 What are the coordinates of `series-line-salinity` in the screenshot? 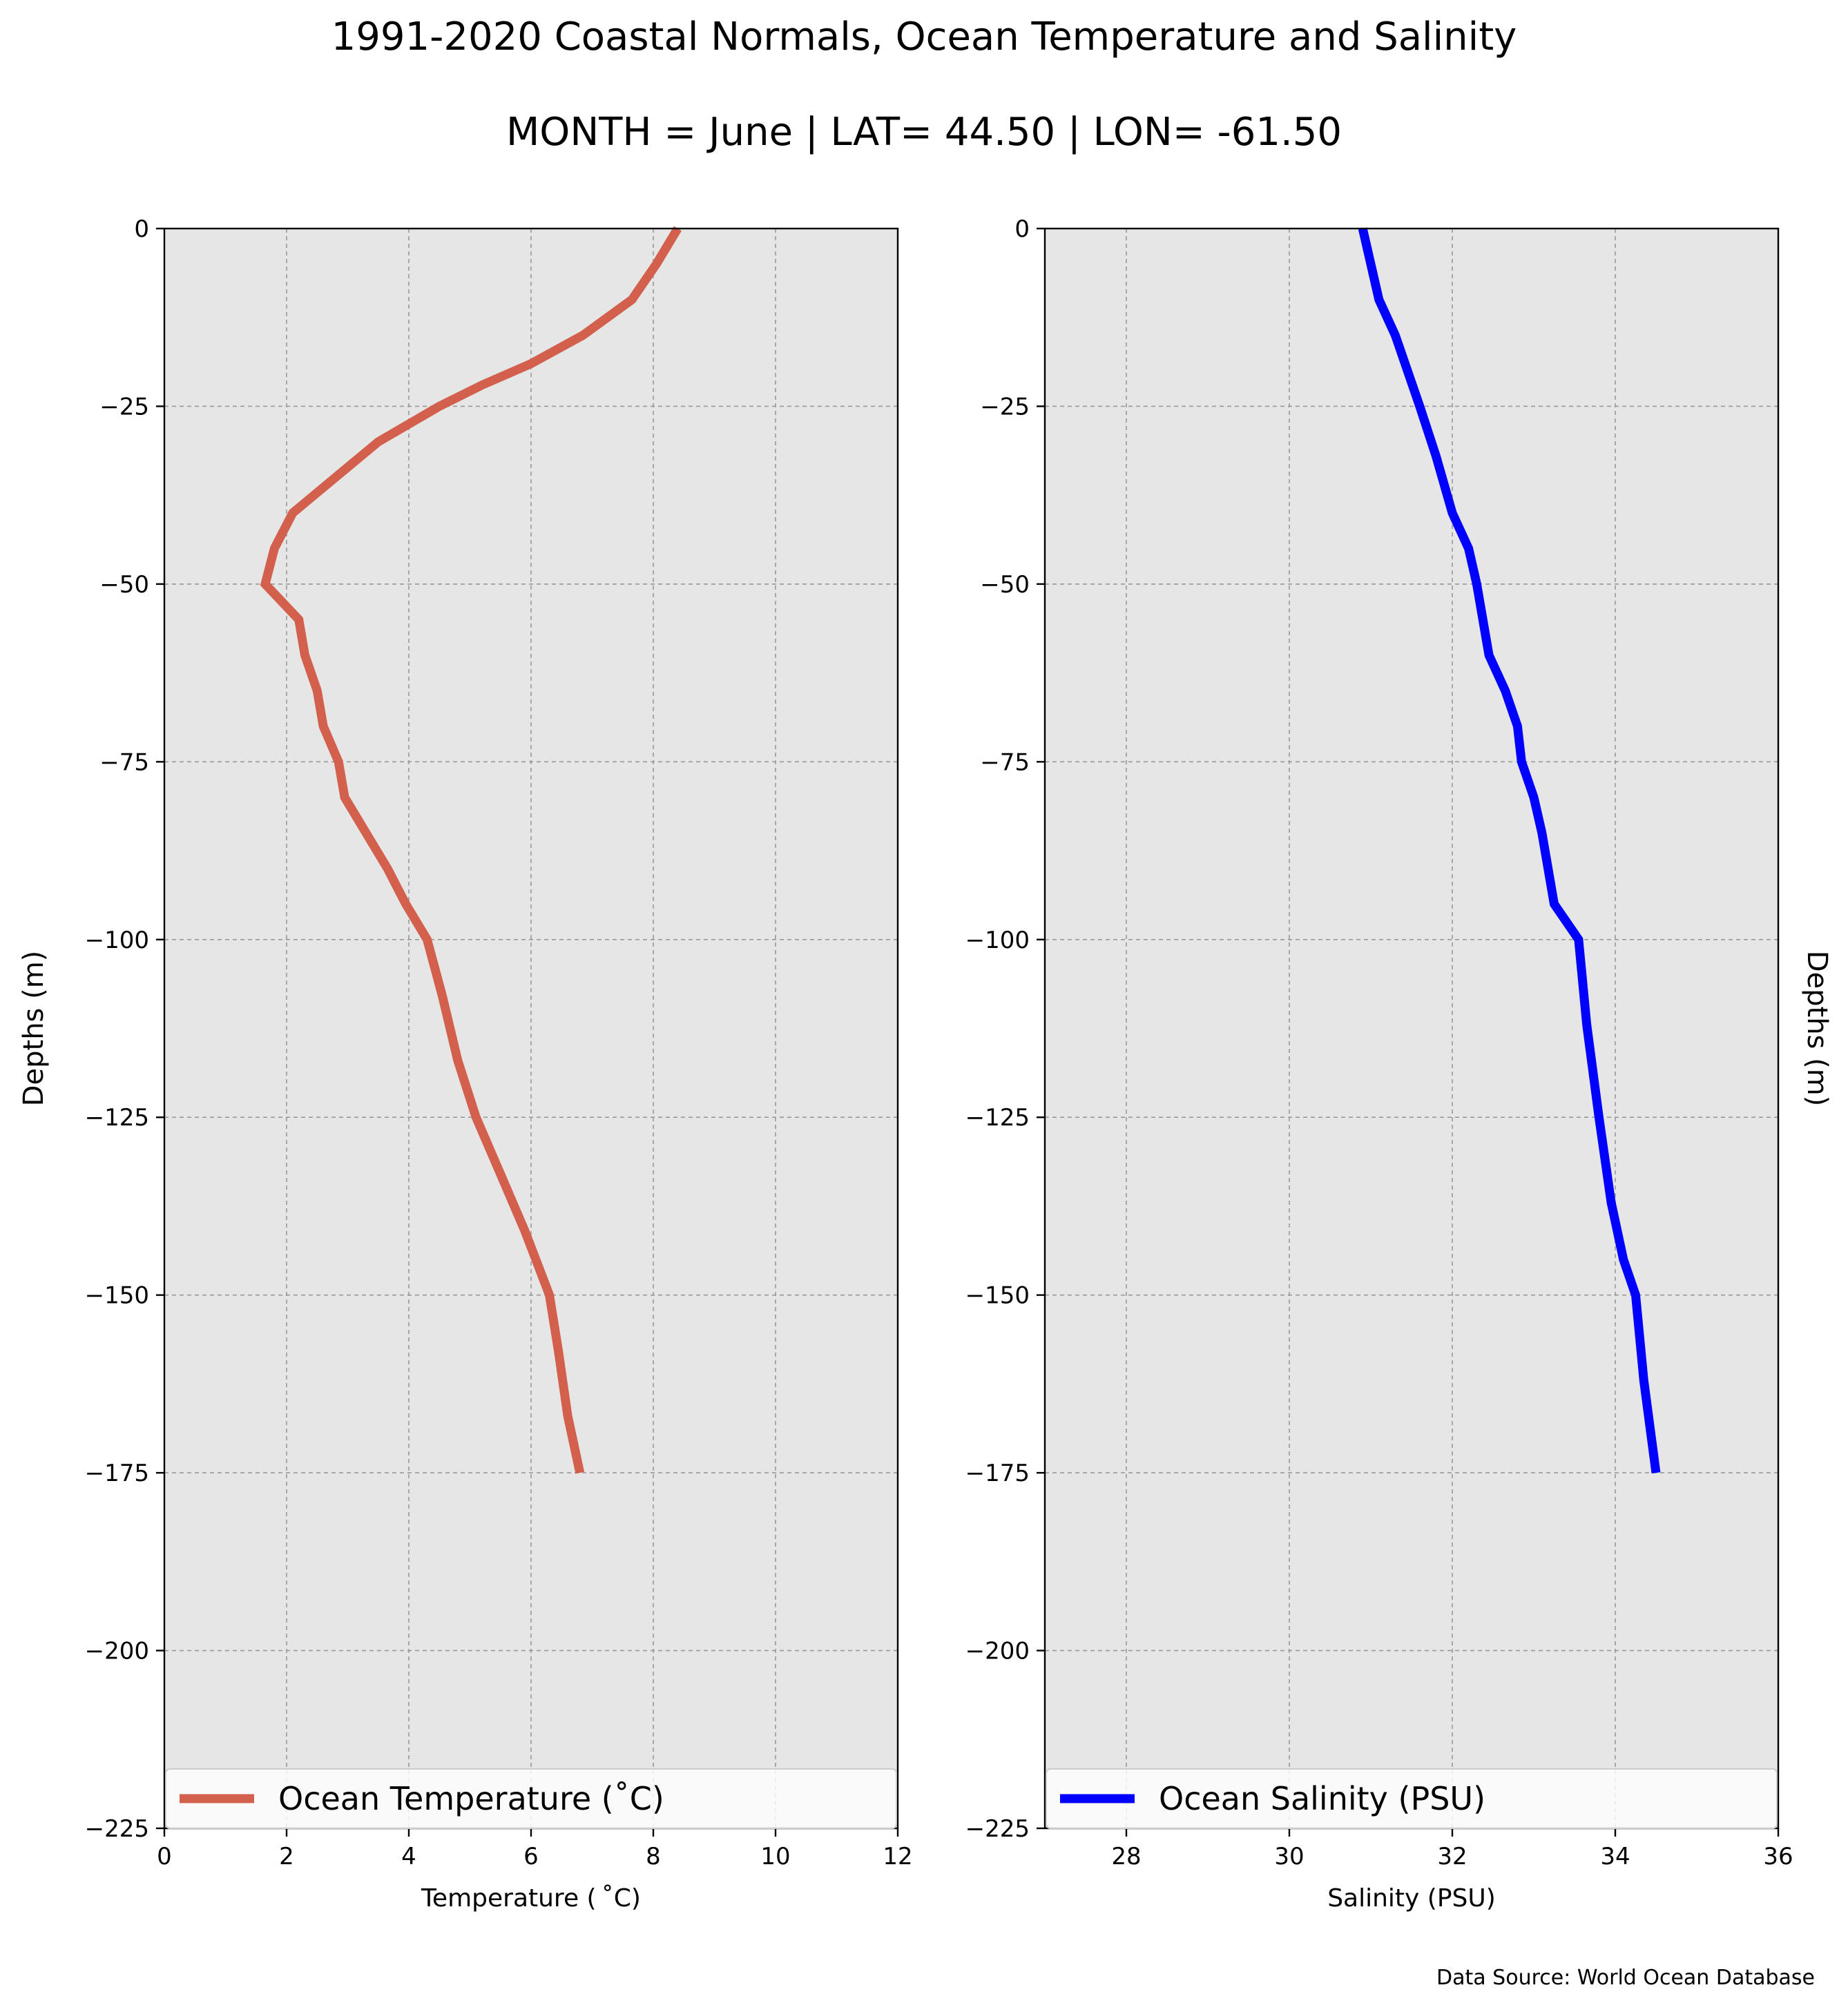 It's located at (1509, 850).